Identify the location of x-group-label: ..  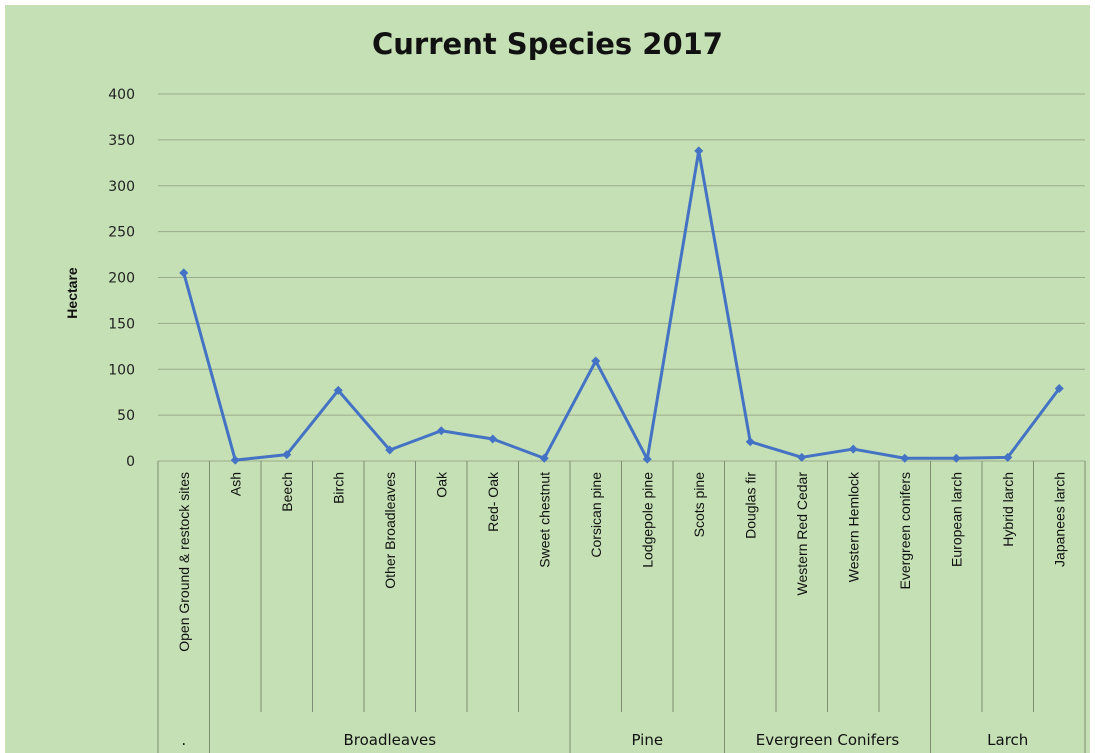
(183, 740).